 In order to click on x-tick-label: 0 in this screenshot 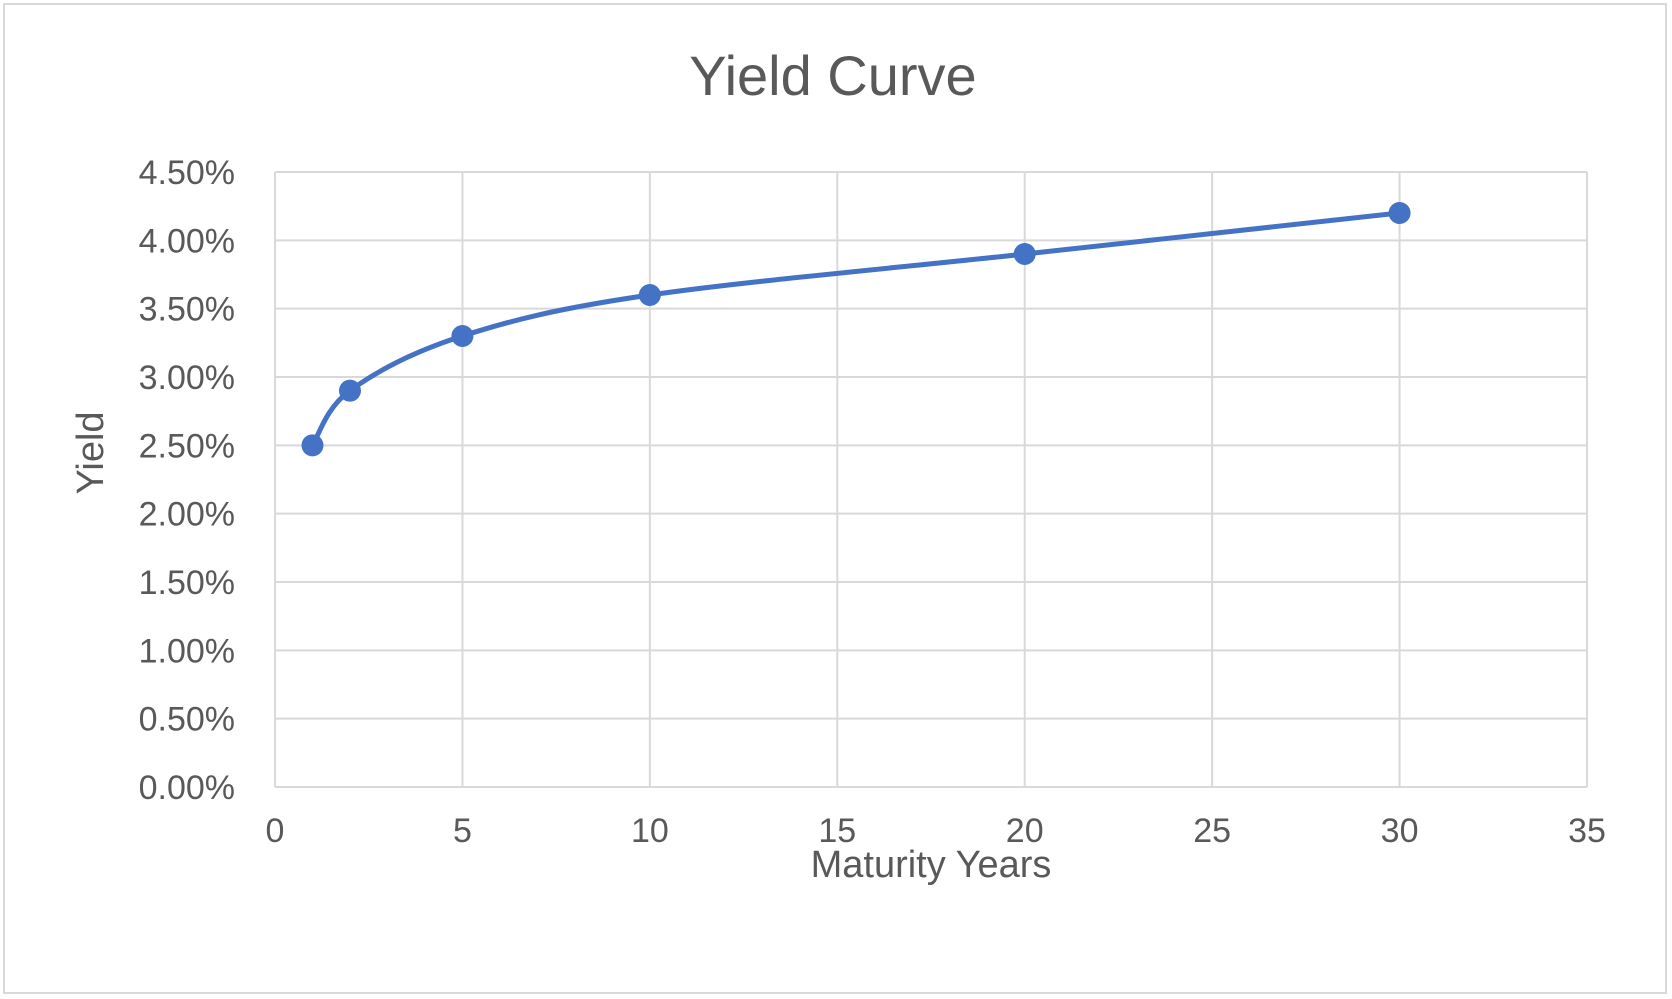, I will do `click(275, 831)`.